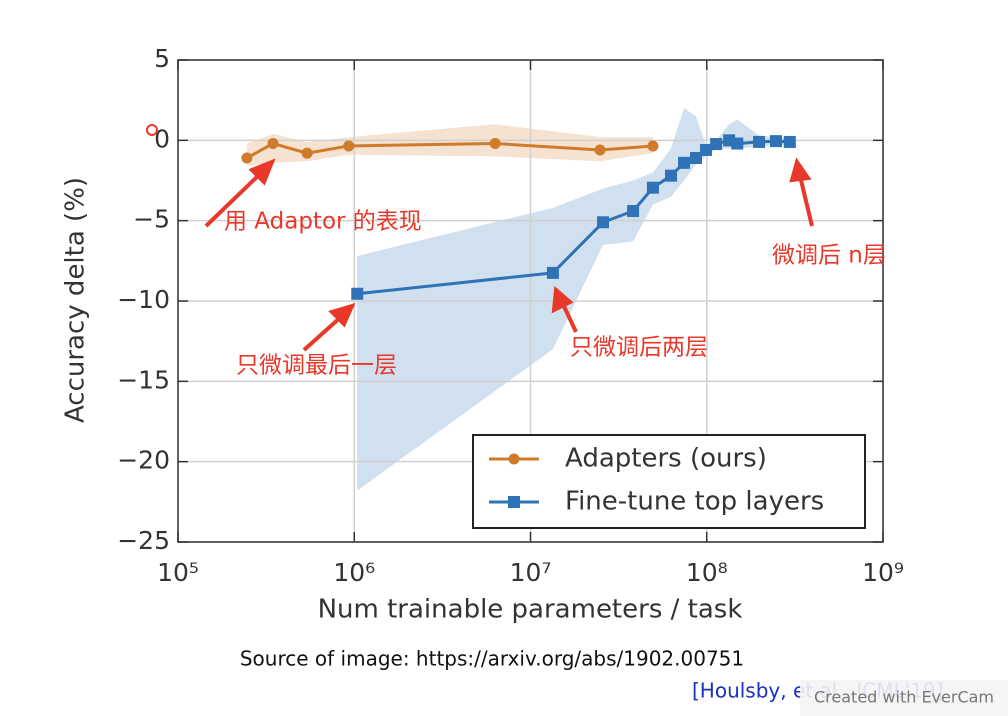 Image resolution: width=1008 pixels, height=716 pixels. Describe the element at coordinates (143, 299) in the screenshot. I see `y-tick-label: −10` at that location.